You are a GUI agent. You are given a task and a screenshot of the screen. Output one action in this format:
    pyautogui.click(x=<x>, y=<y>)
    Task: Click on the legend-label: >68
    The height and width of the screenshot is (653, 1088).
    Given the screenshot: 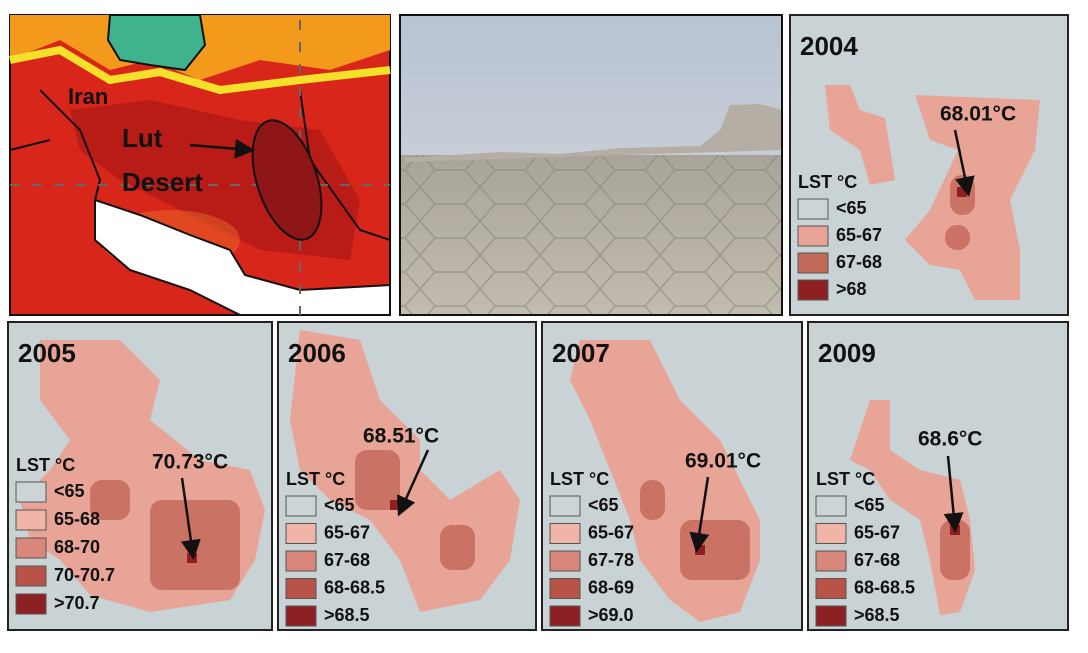 What is the action you would take?
    pyautogui.click(x=851, y=289)
    